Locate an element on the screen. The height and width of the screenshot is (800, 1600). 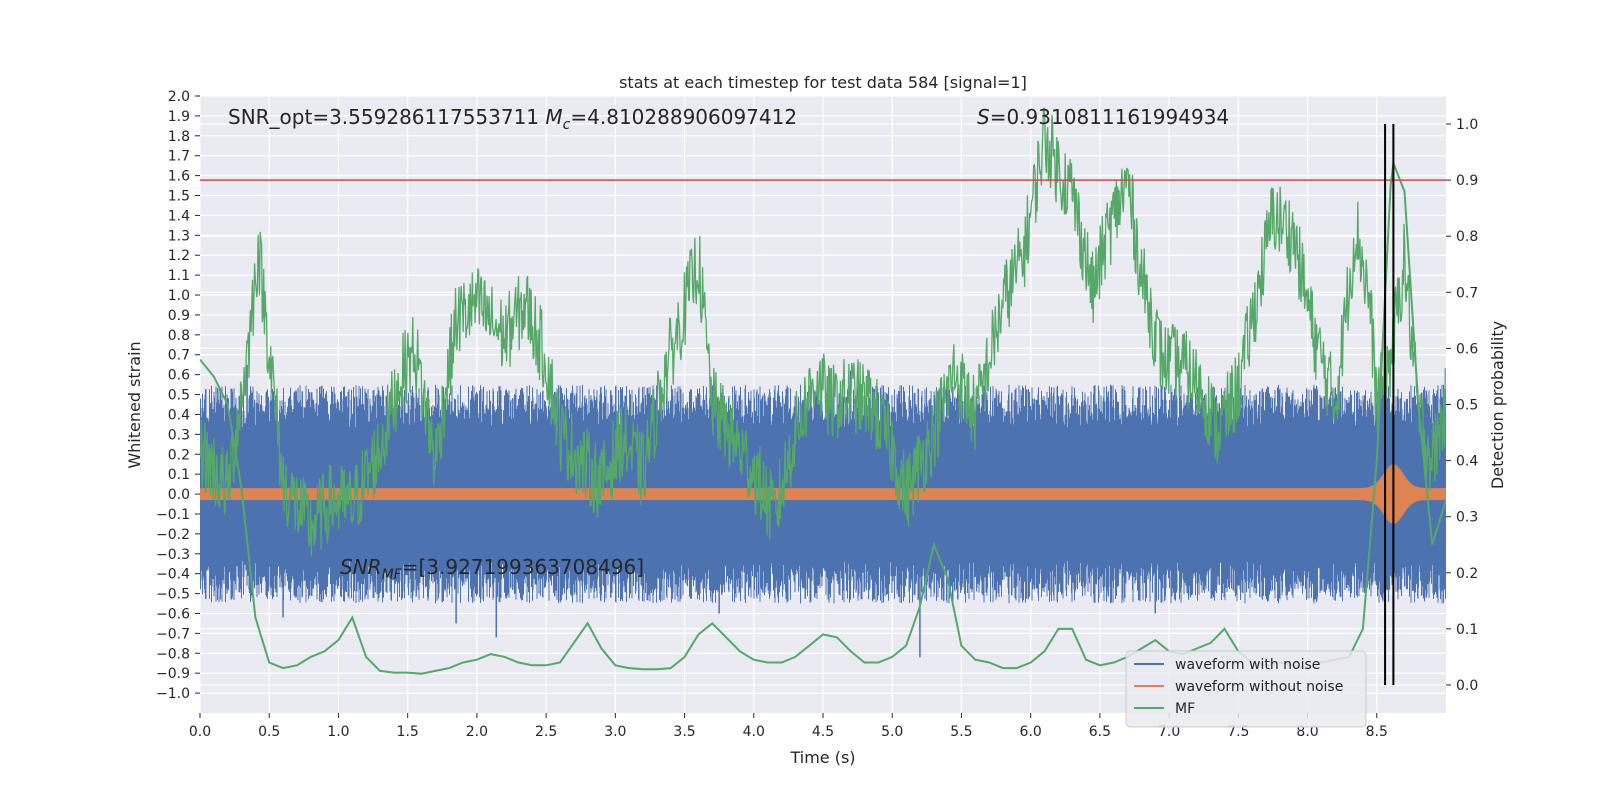
yl-tick-label-24: −0.4 is located at coordinates (173, 575).